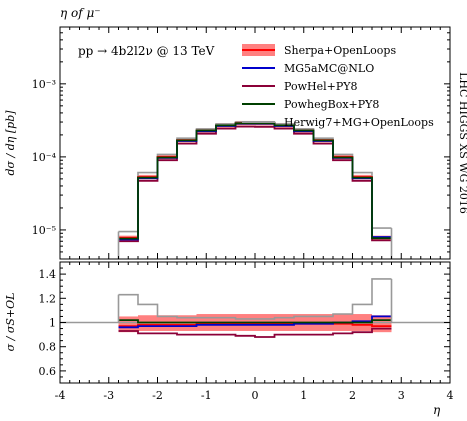 This screenshot has width=467, height=421. Describe the element at coordinates (10, 322) in the screenshot. I see `ratio-y-axis-label: σ / σS+OL` at that location.